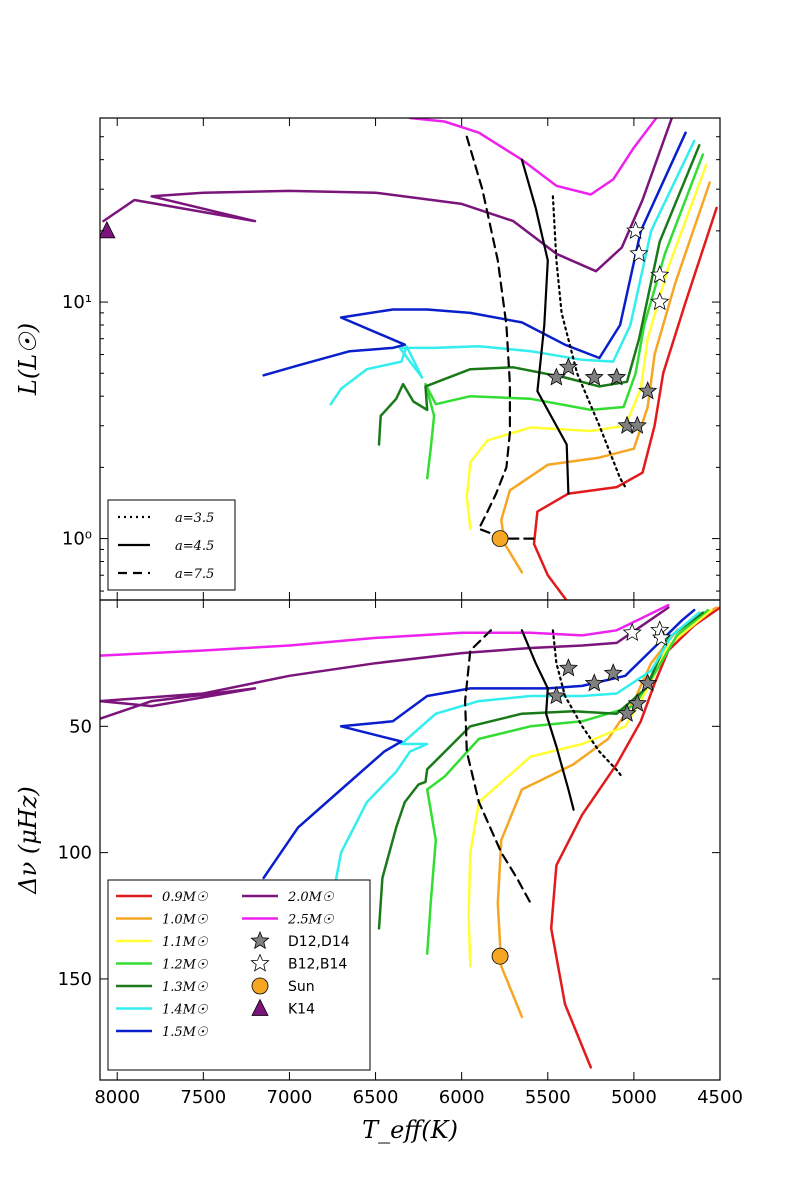 The height and width of the screenshot is (1200, 800). What do you see at coordinates (260, 962) in the screenshot?
I see `legend-marker-star-open` at bounding box center [260, 962].